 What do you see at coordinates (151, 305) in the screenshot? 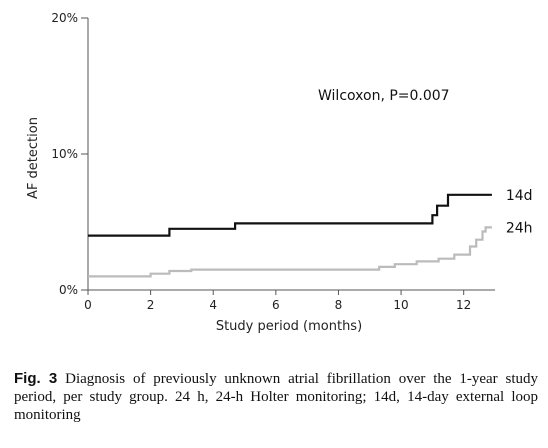
I see `x-tick-label: 2` at bounding box center [151, 305].